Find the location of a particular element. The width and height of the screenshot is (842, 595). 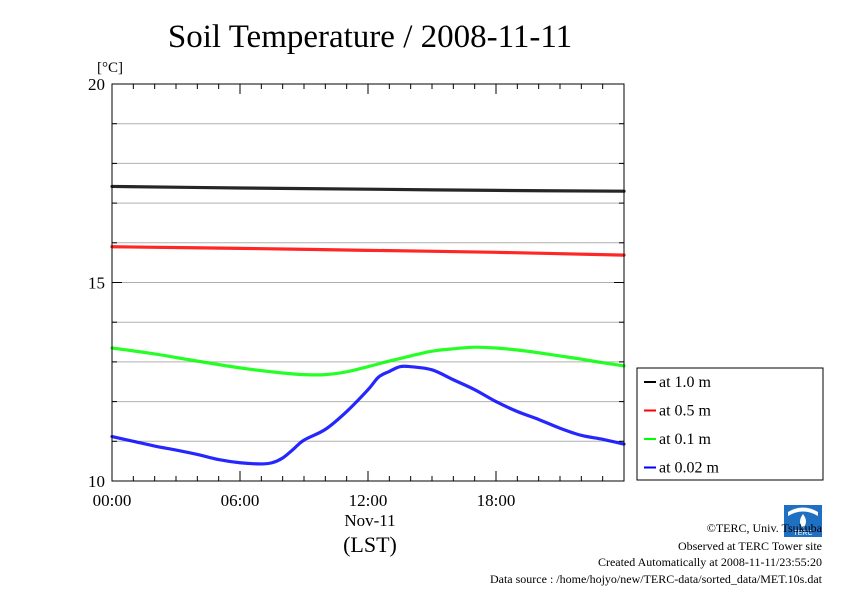

y-axis-unit-label: [°C] is located at coordinates (110, 68).